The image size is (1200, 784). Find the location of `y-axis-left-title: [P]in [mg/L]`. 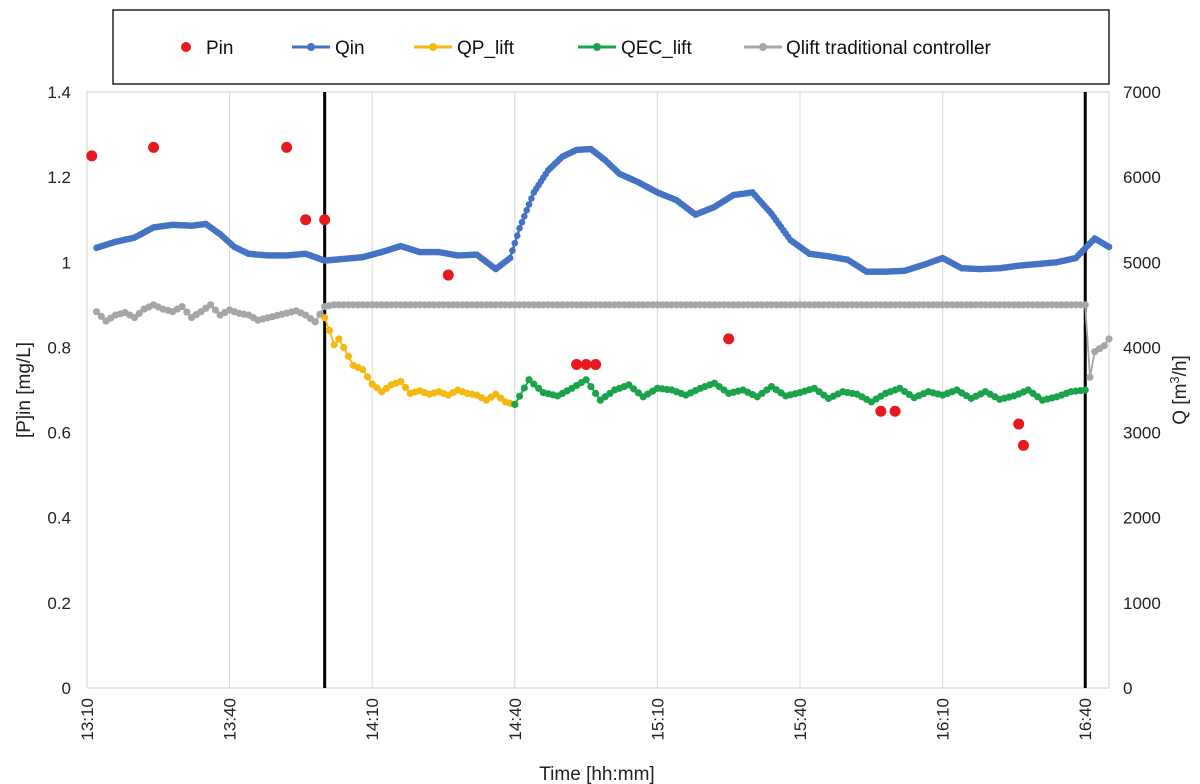

y-axis-left-title: [P]in [mg/L] is located at coordinates (24, 390).